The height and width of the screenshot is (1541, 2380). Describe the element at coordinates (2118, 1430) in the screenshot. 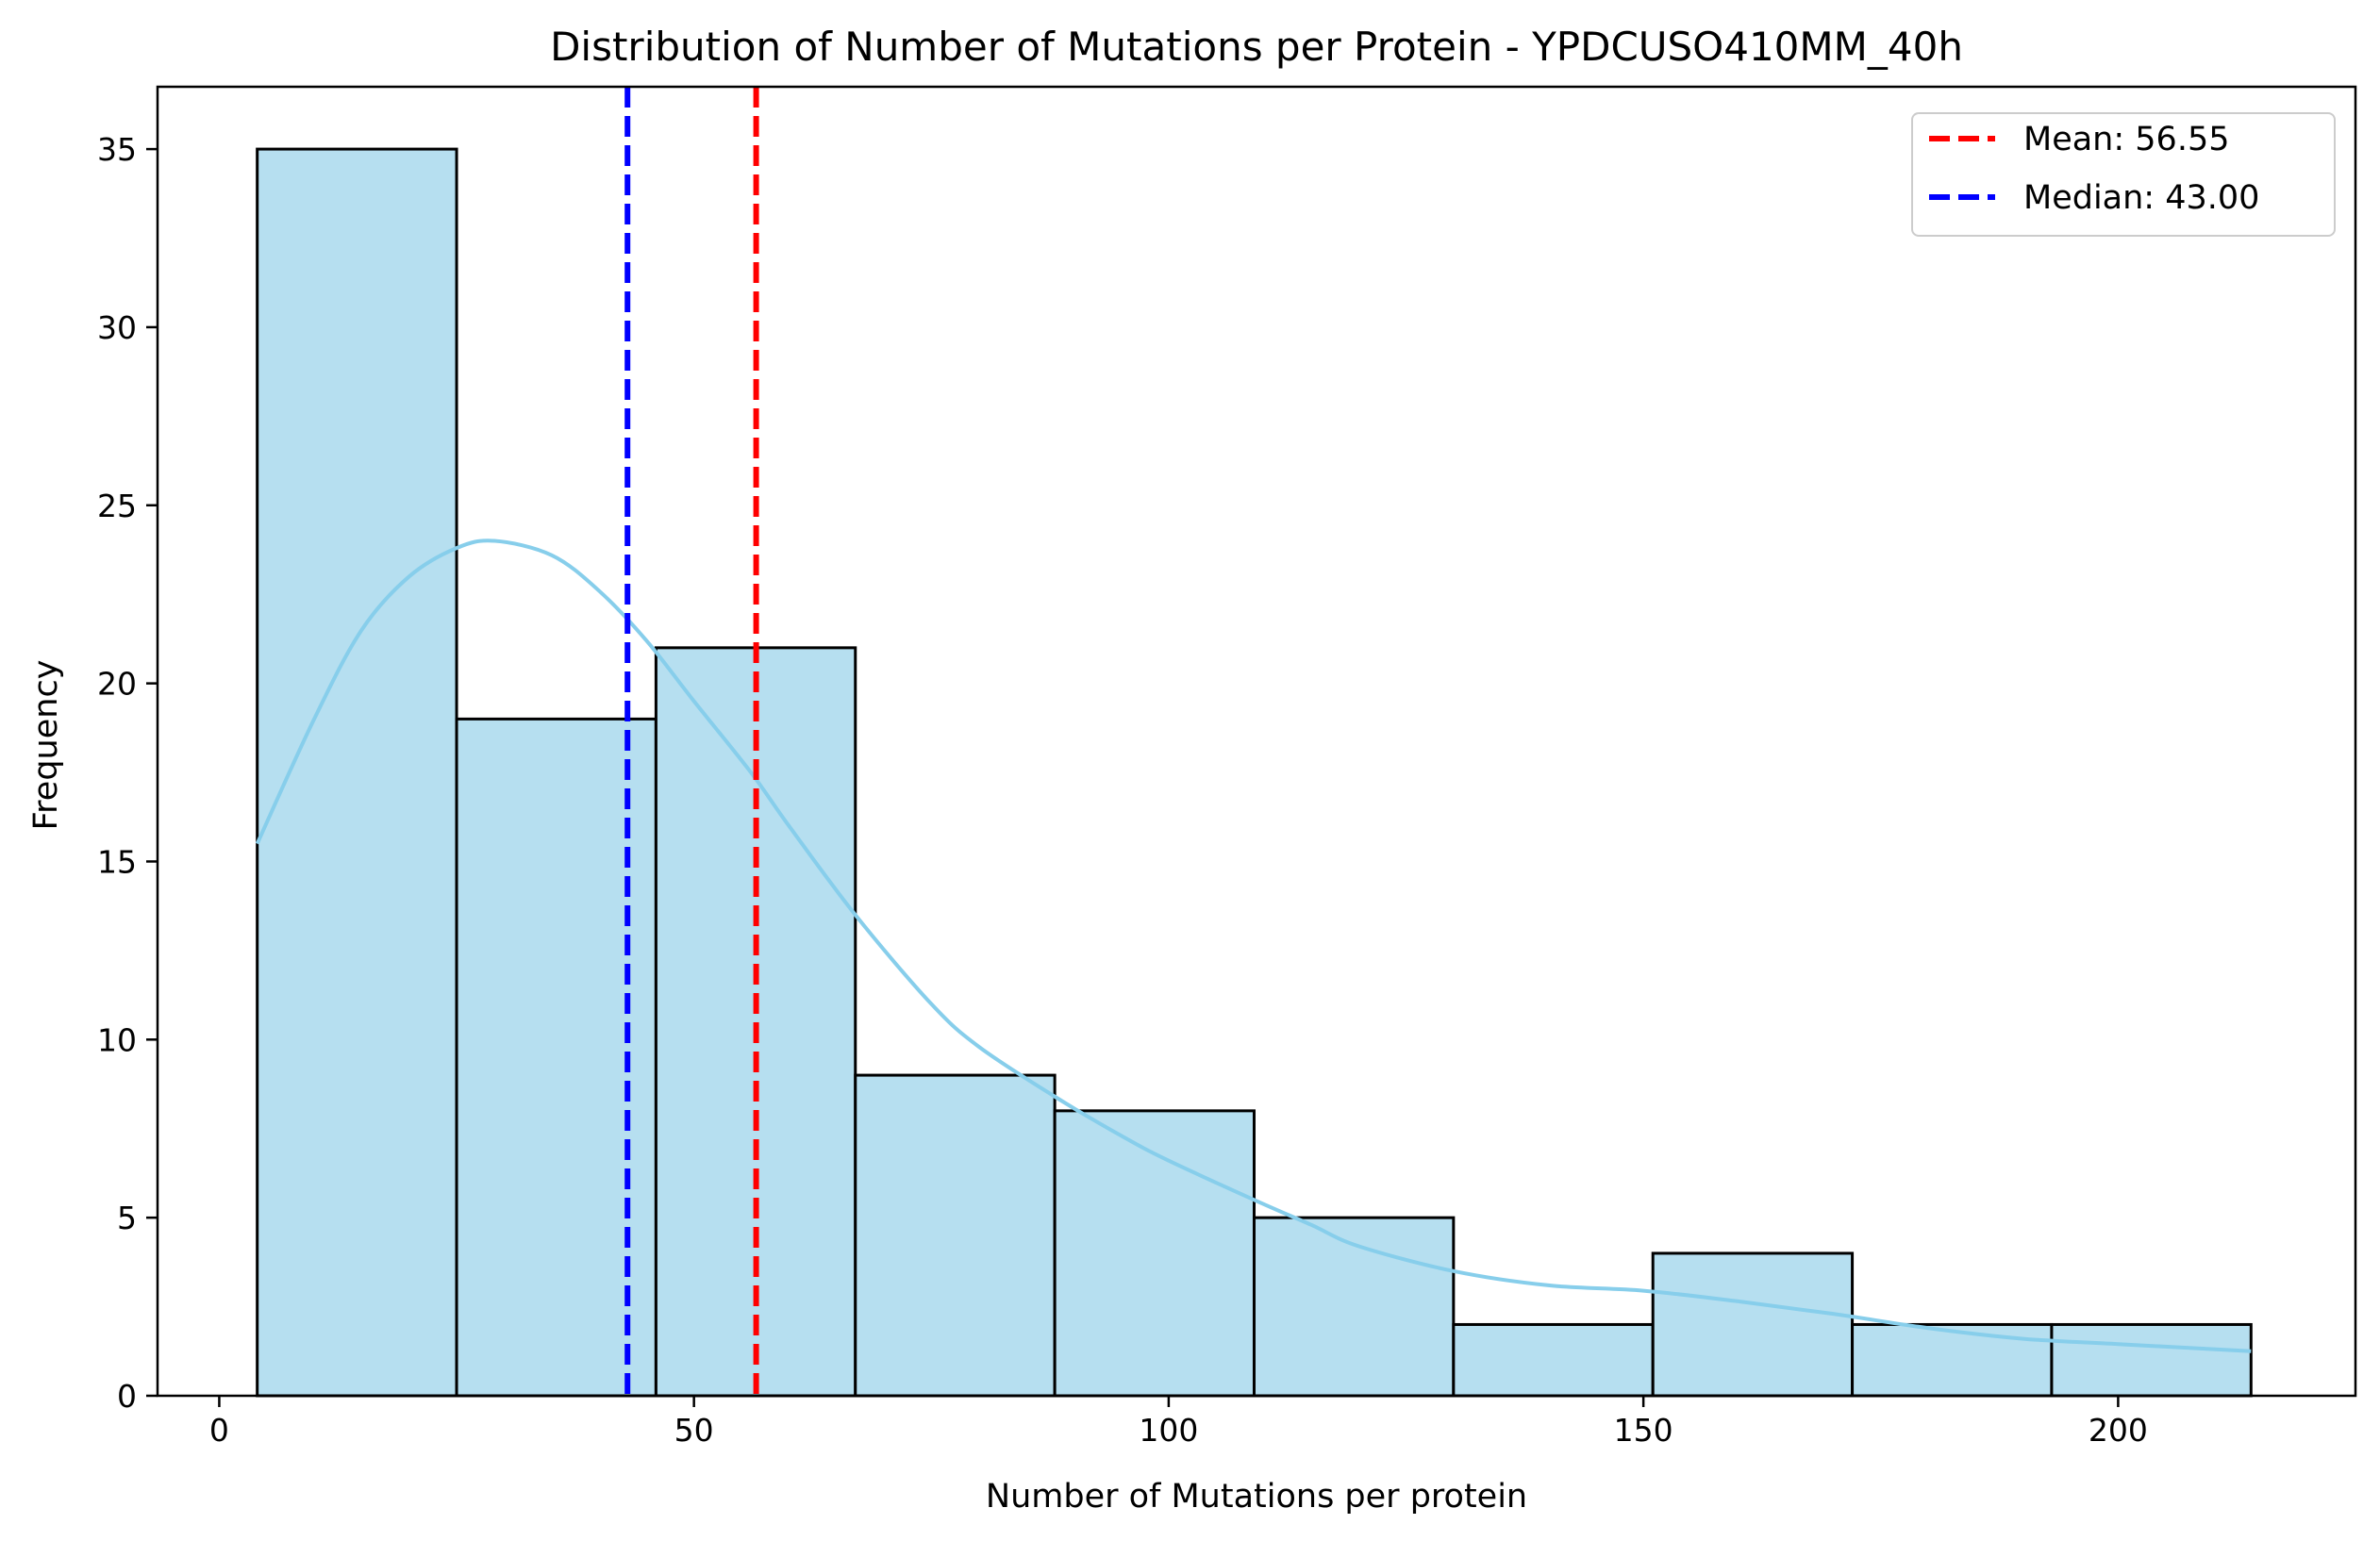

I see `x-tick-label: 200` at that location.